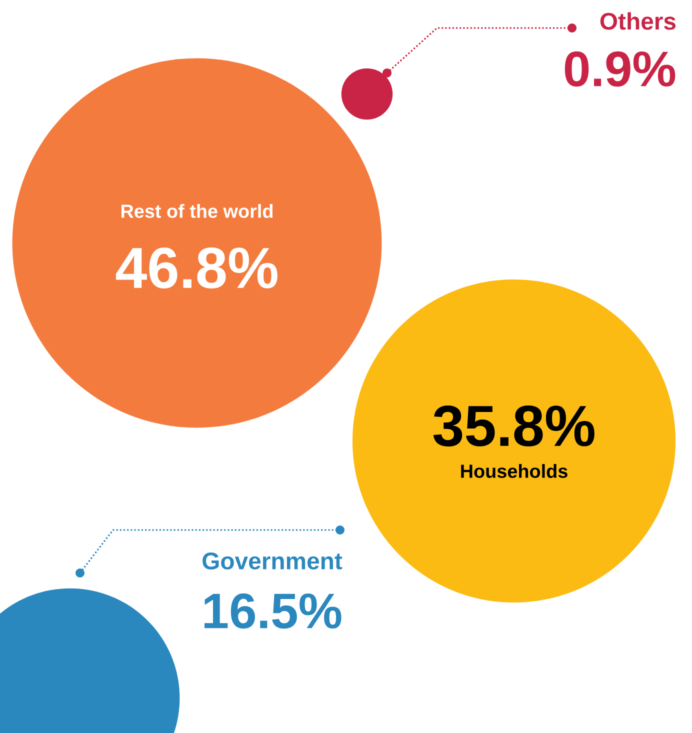 The image size is (692, 733). I want to click on data-label: 46.8%, so click(197, 268).